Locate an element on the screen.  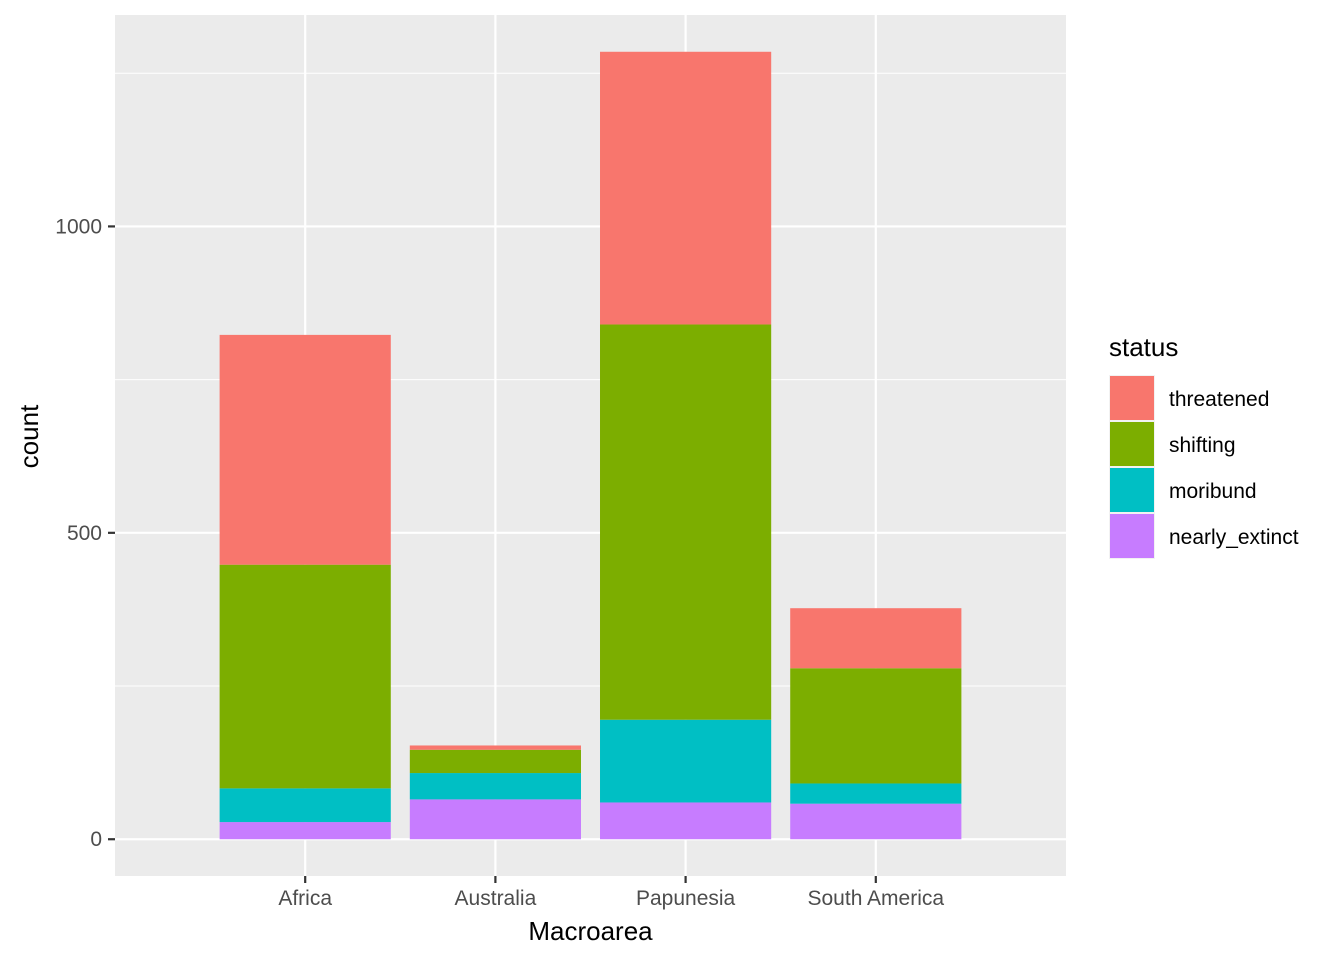
x-tick-label: Australia is located at coordinates (496, 898).